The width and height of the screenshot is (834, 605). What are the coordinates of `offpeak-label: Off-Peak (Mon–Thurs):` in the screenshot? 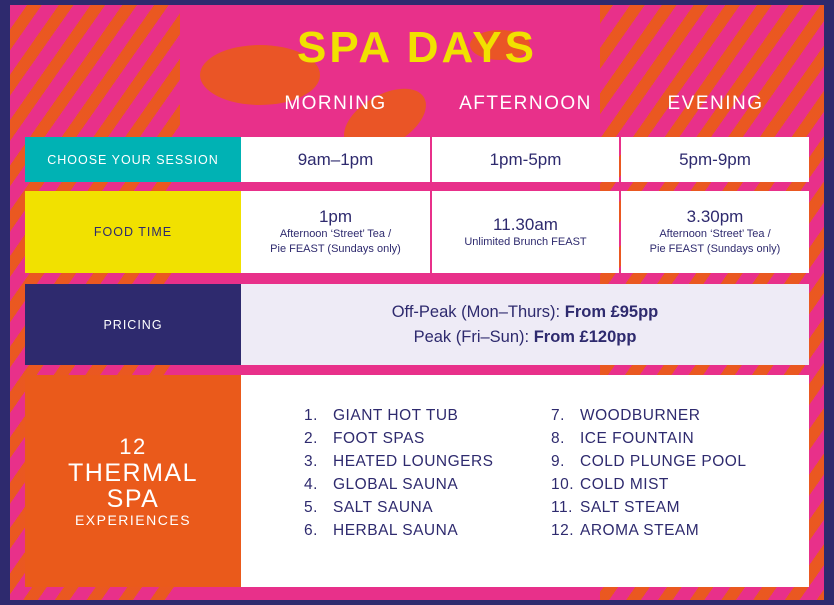 It's located at (478, 311).